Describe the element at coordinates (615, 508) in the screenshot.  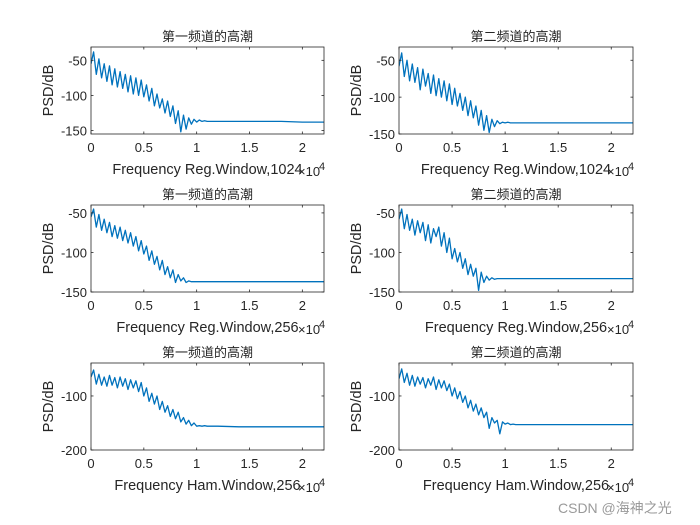
I see `watermark: CSDN @海神之光` at that location.